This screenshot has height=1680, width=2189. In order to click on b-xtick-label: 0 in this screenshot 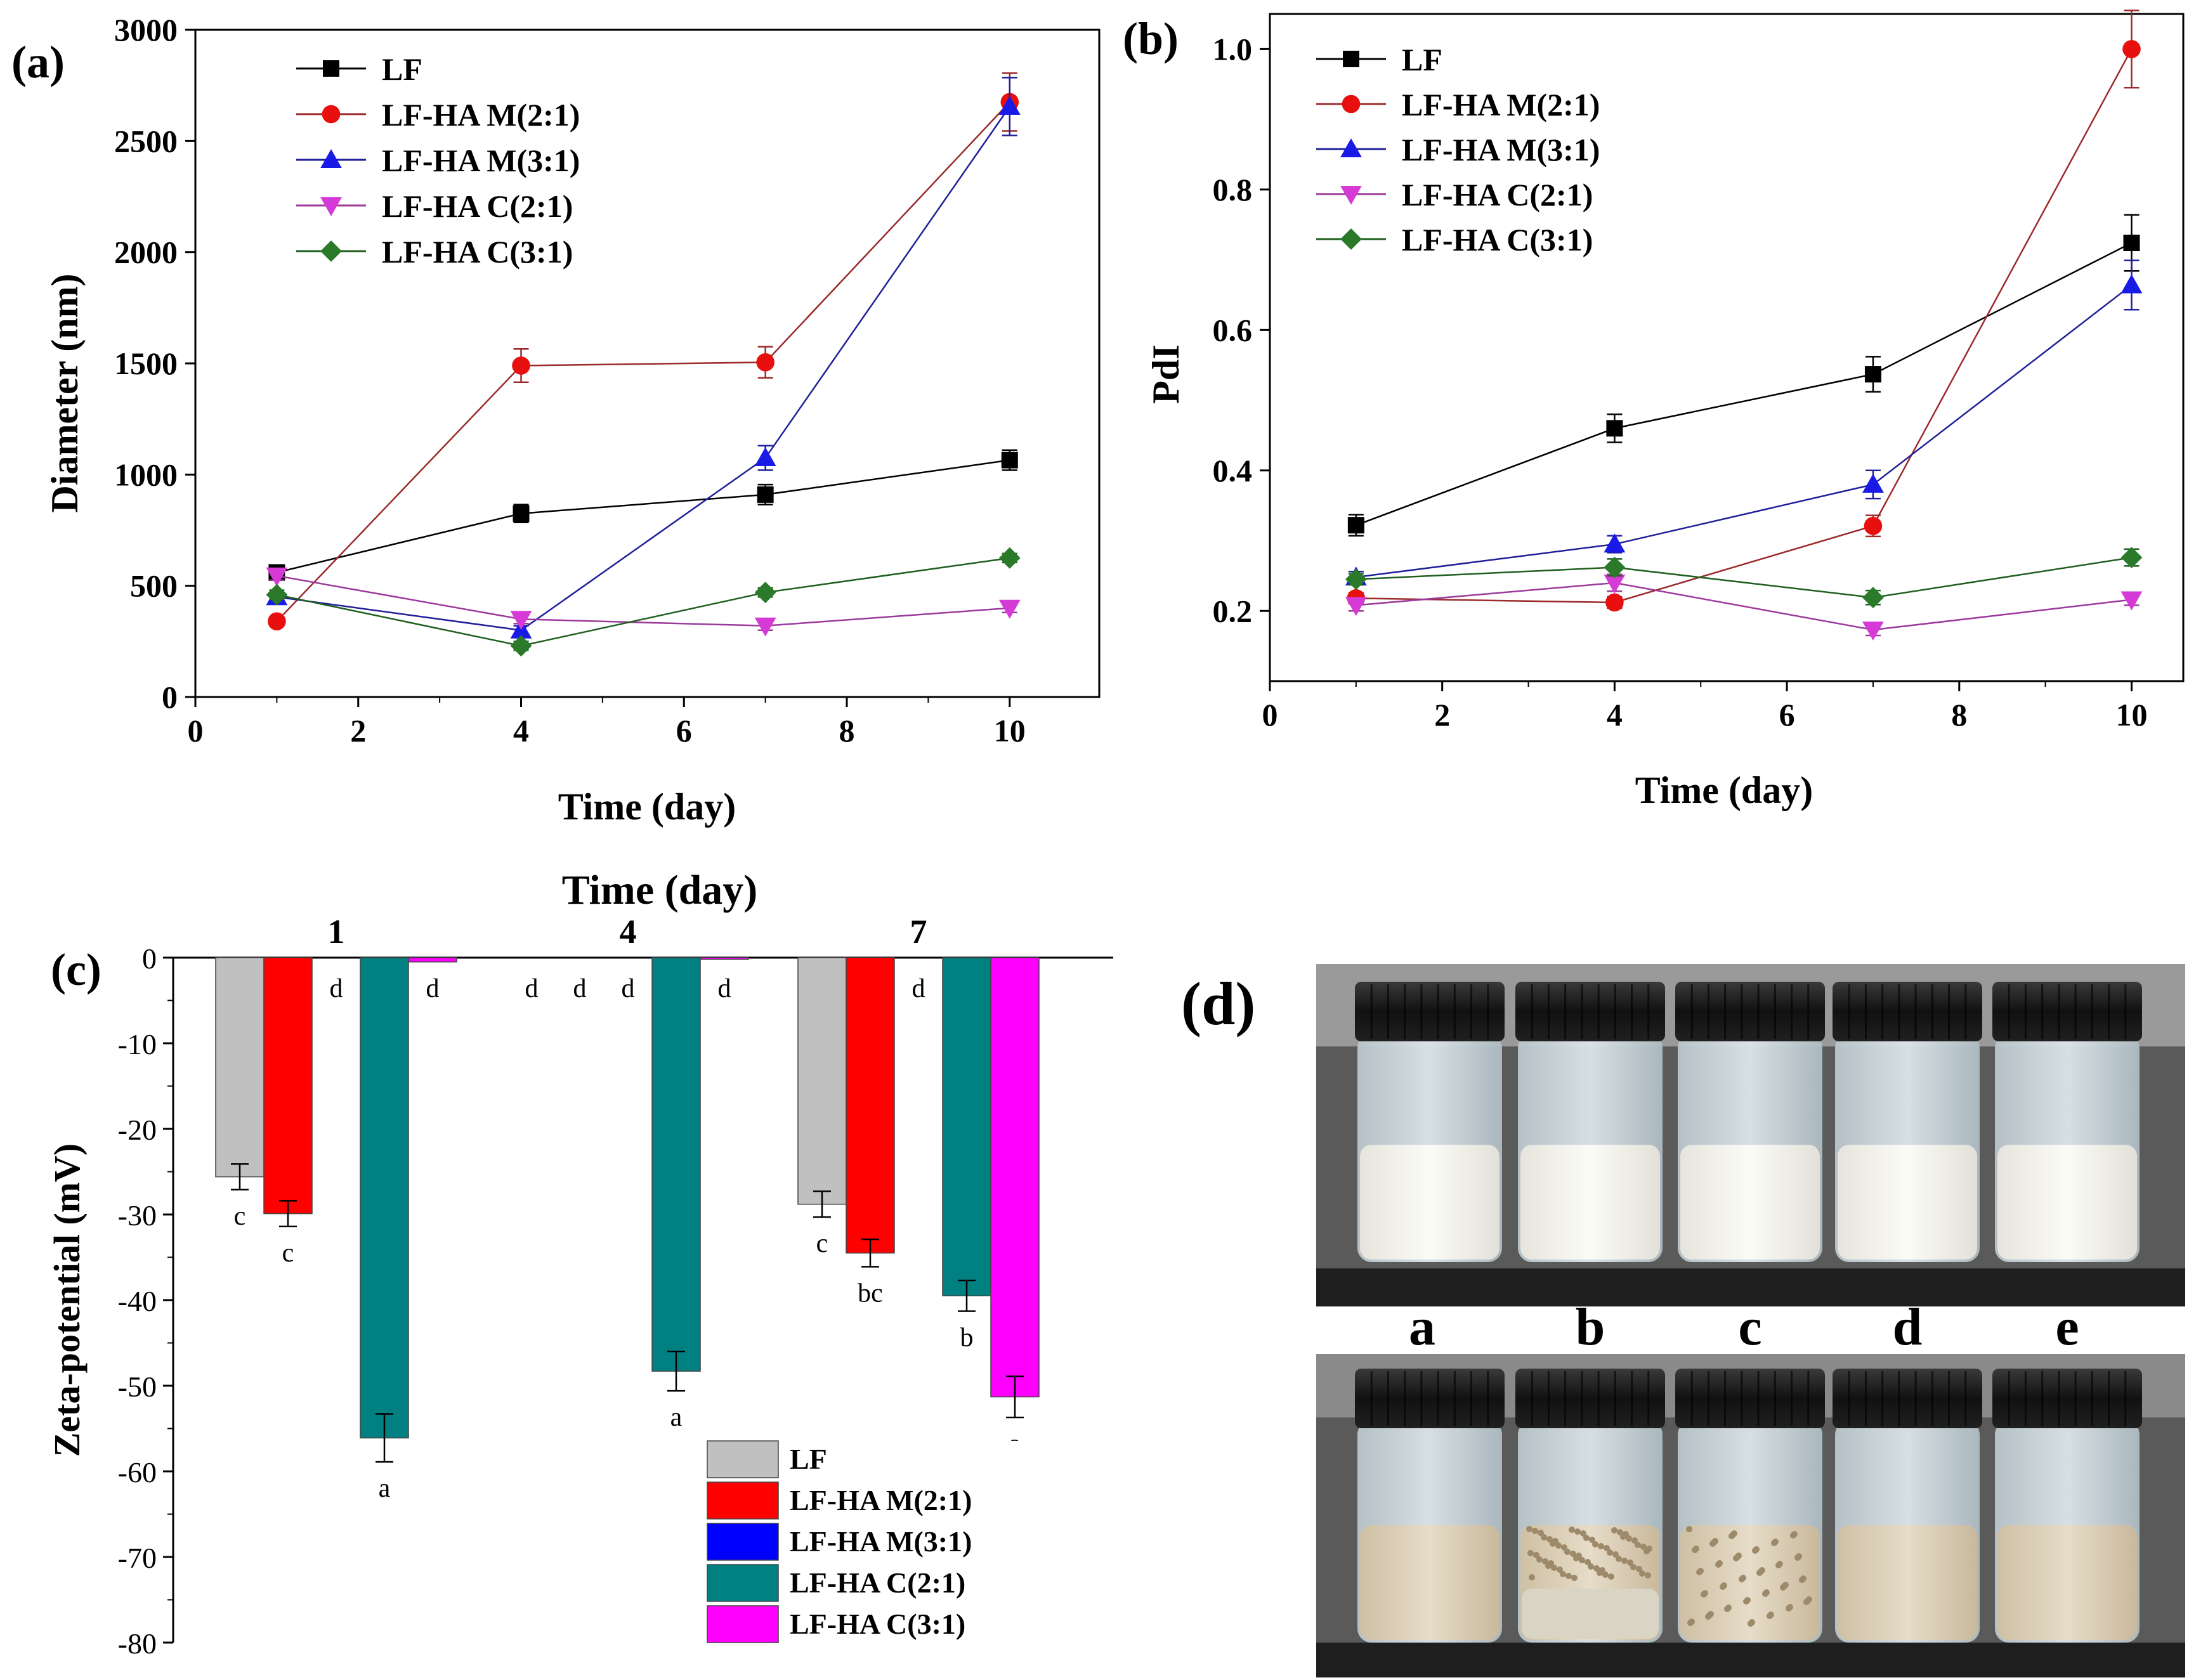, I will do `click(1270, 715)`.